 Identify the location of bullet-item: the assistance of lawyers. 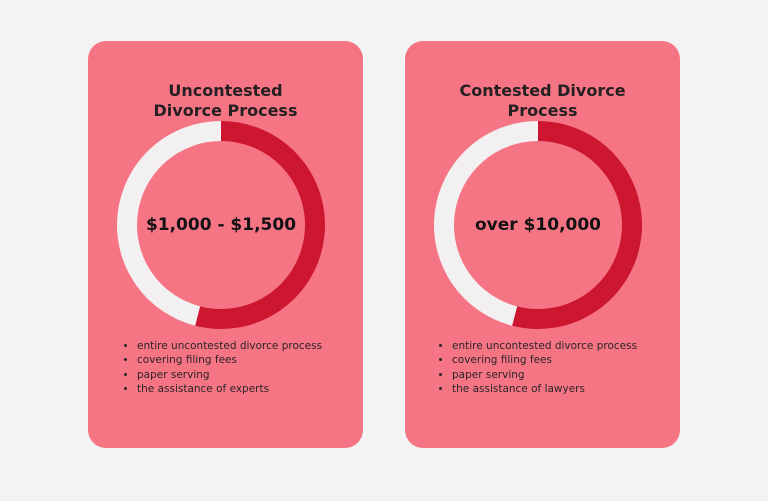
(544, 389).